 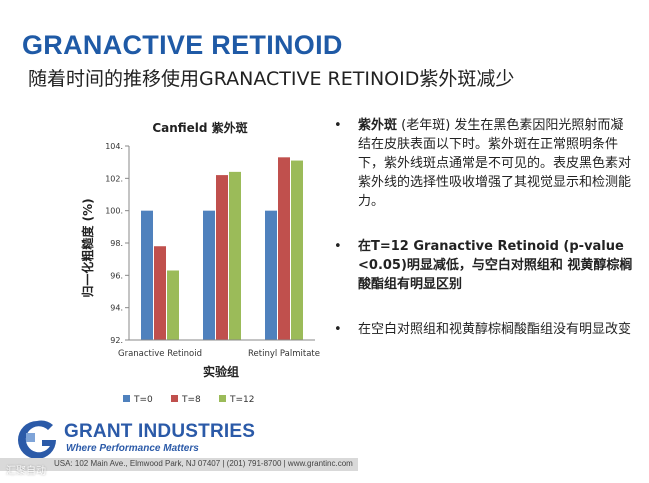 What do you see at coordinates (160, 431) in the screenshot?
I see `company-name: GRANT INDUSTRIES` at bounding box center [160, 431].